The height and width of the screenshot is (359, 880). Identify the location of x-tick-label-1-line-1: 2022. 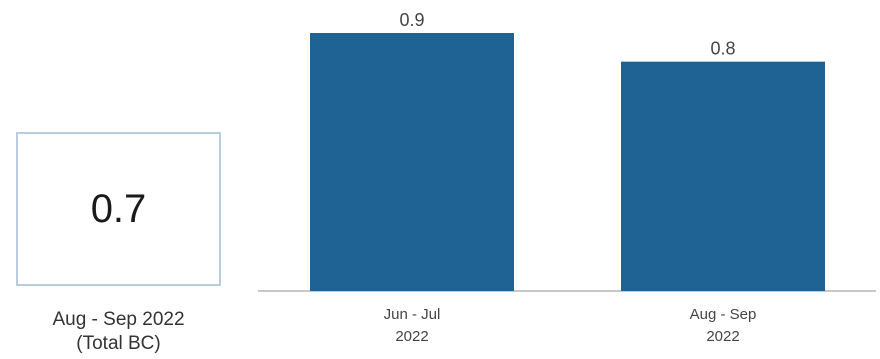
(722, 336).